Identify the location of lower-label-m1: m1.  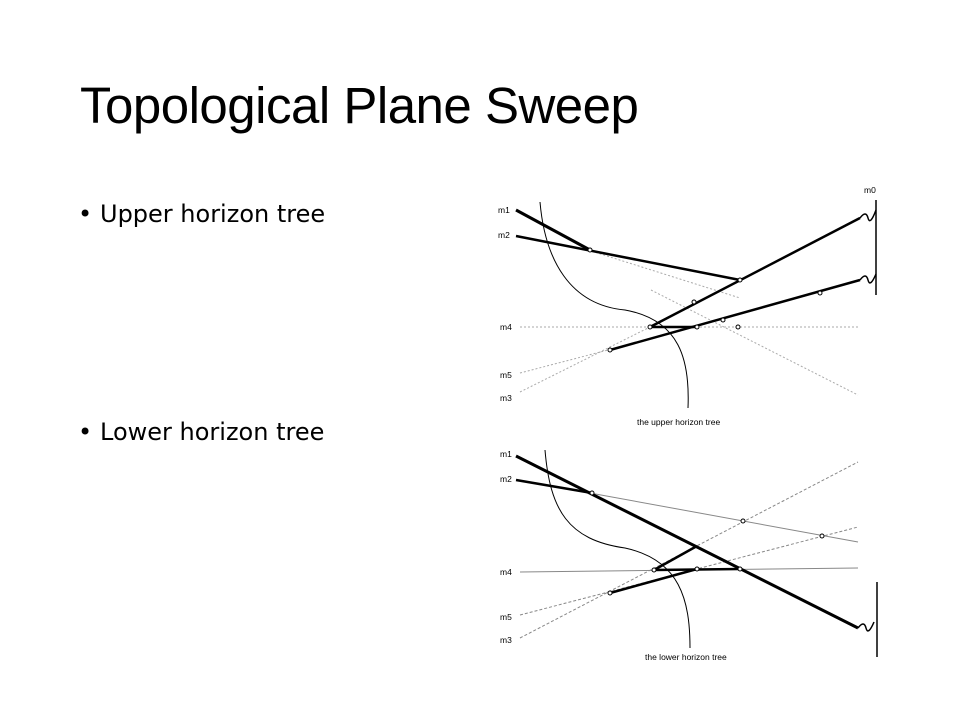
(506, 454).